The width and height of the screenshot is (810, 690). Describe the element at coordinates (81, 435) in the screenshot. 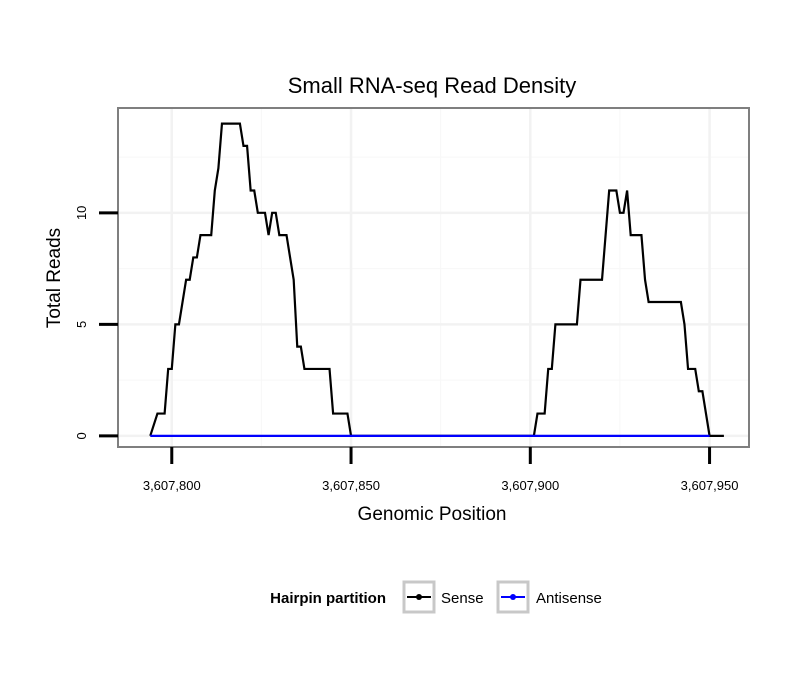

I see `y-tick-label: 0` at that location.